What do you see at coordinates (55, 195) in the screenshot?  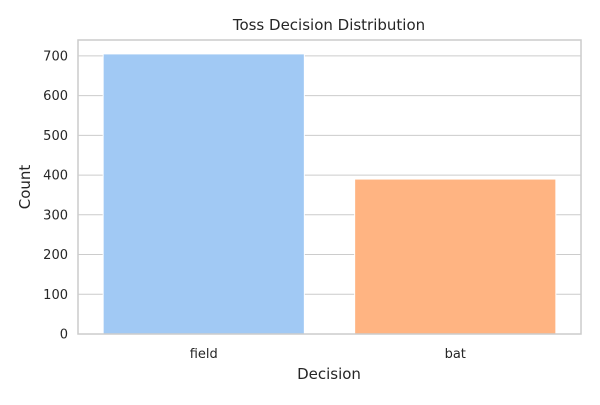 I see `y-tick-labels: 0 100 200 300 400 500 600 700` at bounding box center [55, 195].